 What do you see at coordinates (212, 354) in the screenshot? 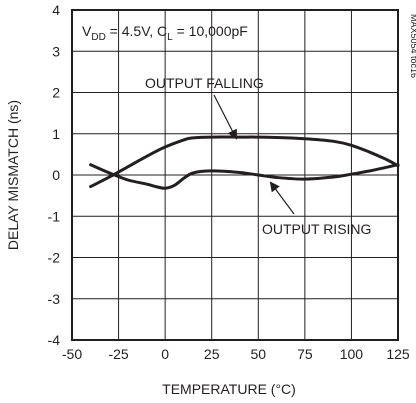
I see `x-tick-label: 25` at bounding box center [212, 354].